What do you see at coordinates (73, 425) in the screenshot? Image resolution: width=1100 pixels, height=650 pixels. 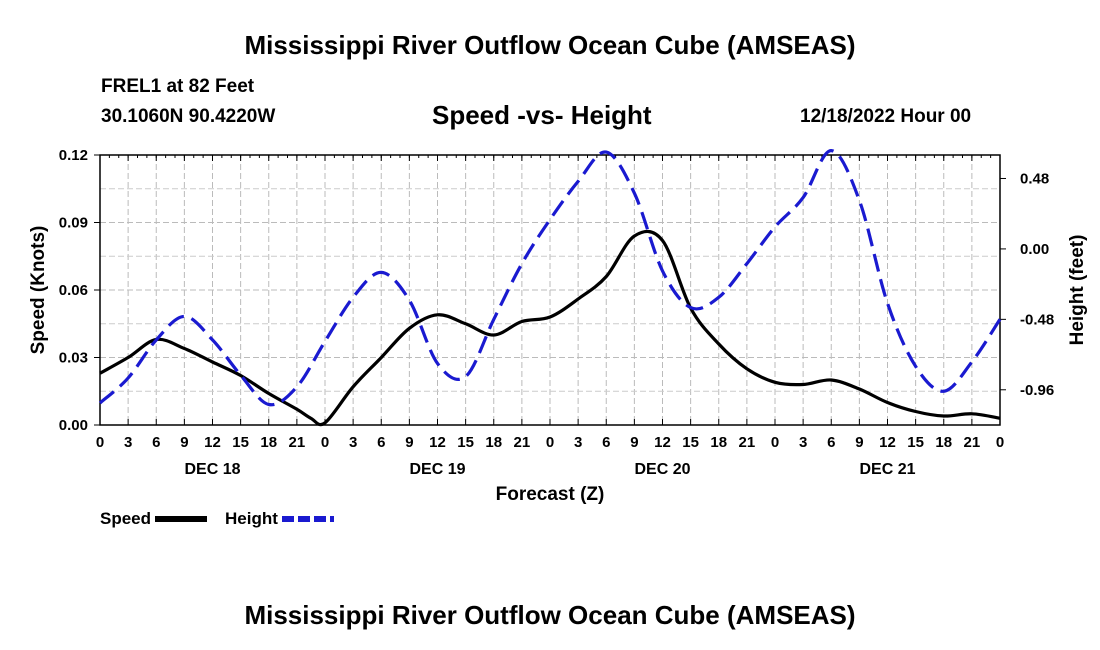 I see `y-left-tick-label: 0.00` at bounding box center [73, 425].